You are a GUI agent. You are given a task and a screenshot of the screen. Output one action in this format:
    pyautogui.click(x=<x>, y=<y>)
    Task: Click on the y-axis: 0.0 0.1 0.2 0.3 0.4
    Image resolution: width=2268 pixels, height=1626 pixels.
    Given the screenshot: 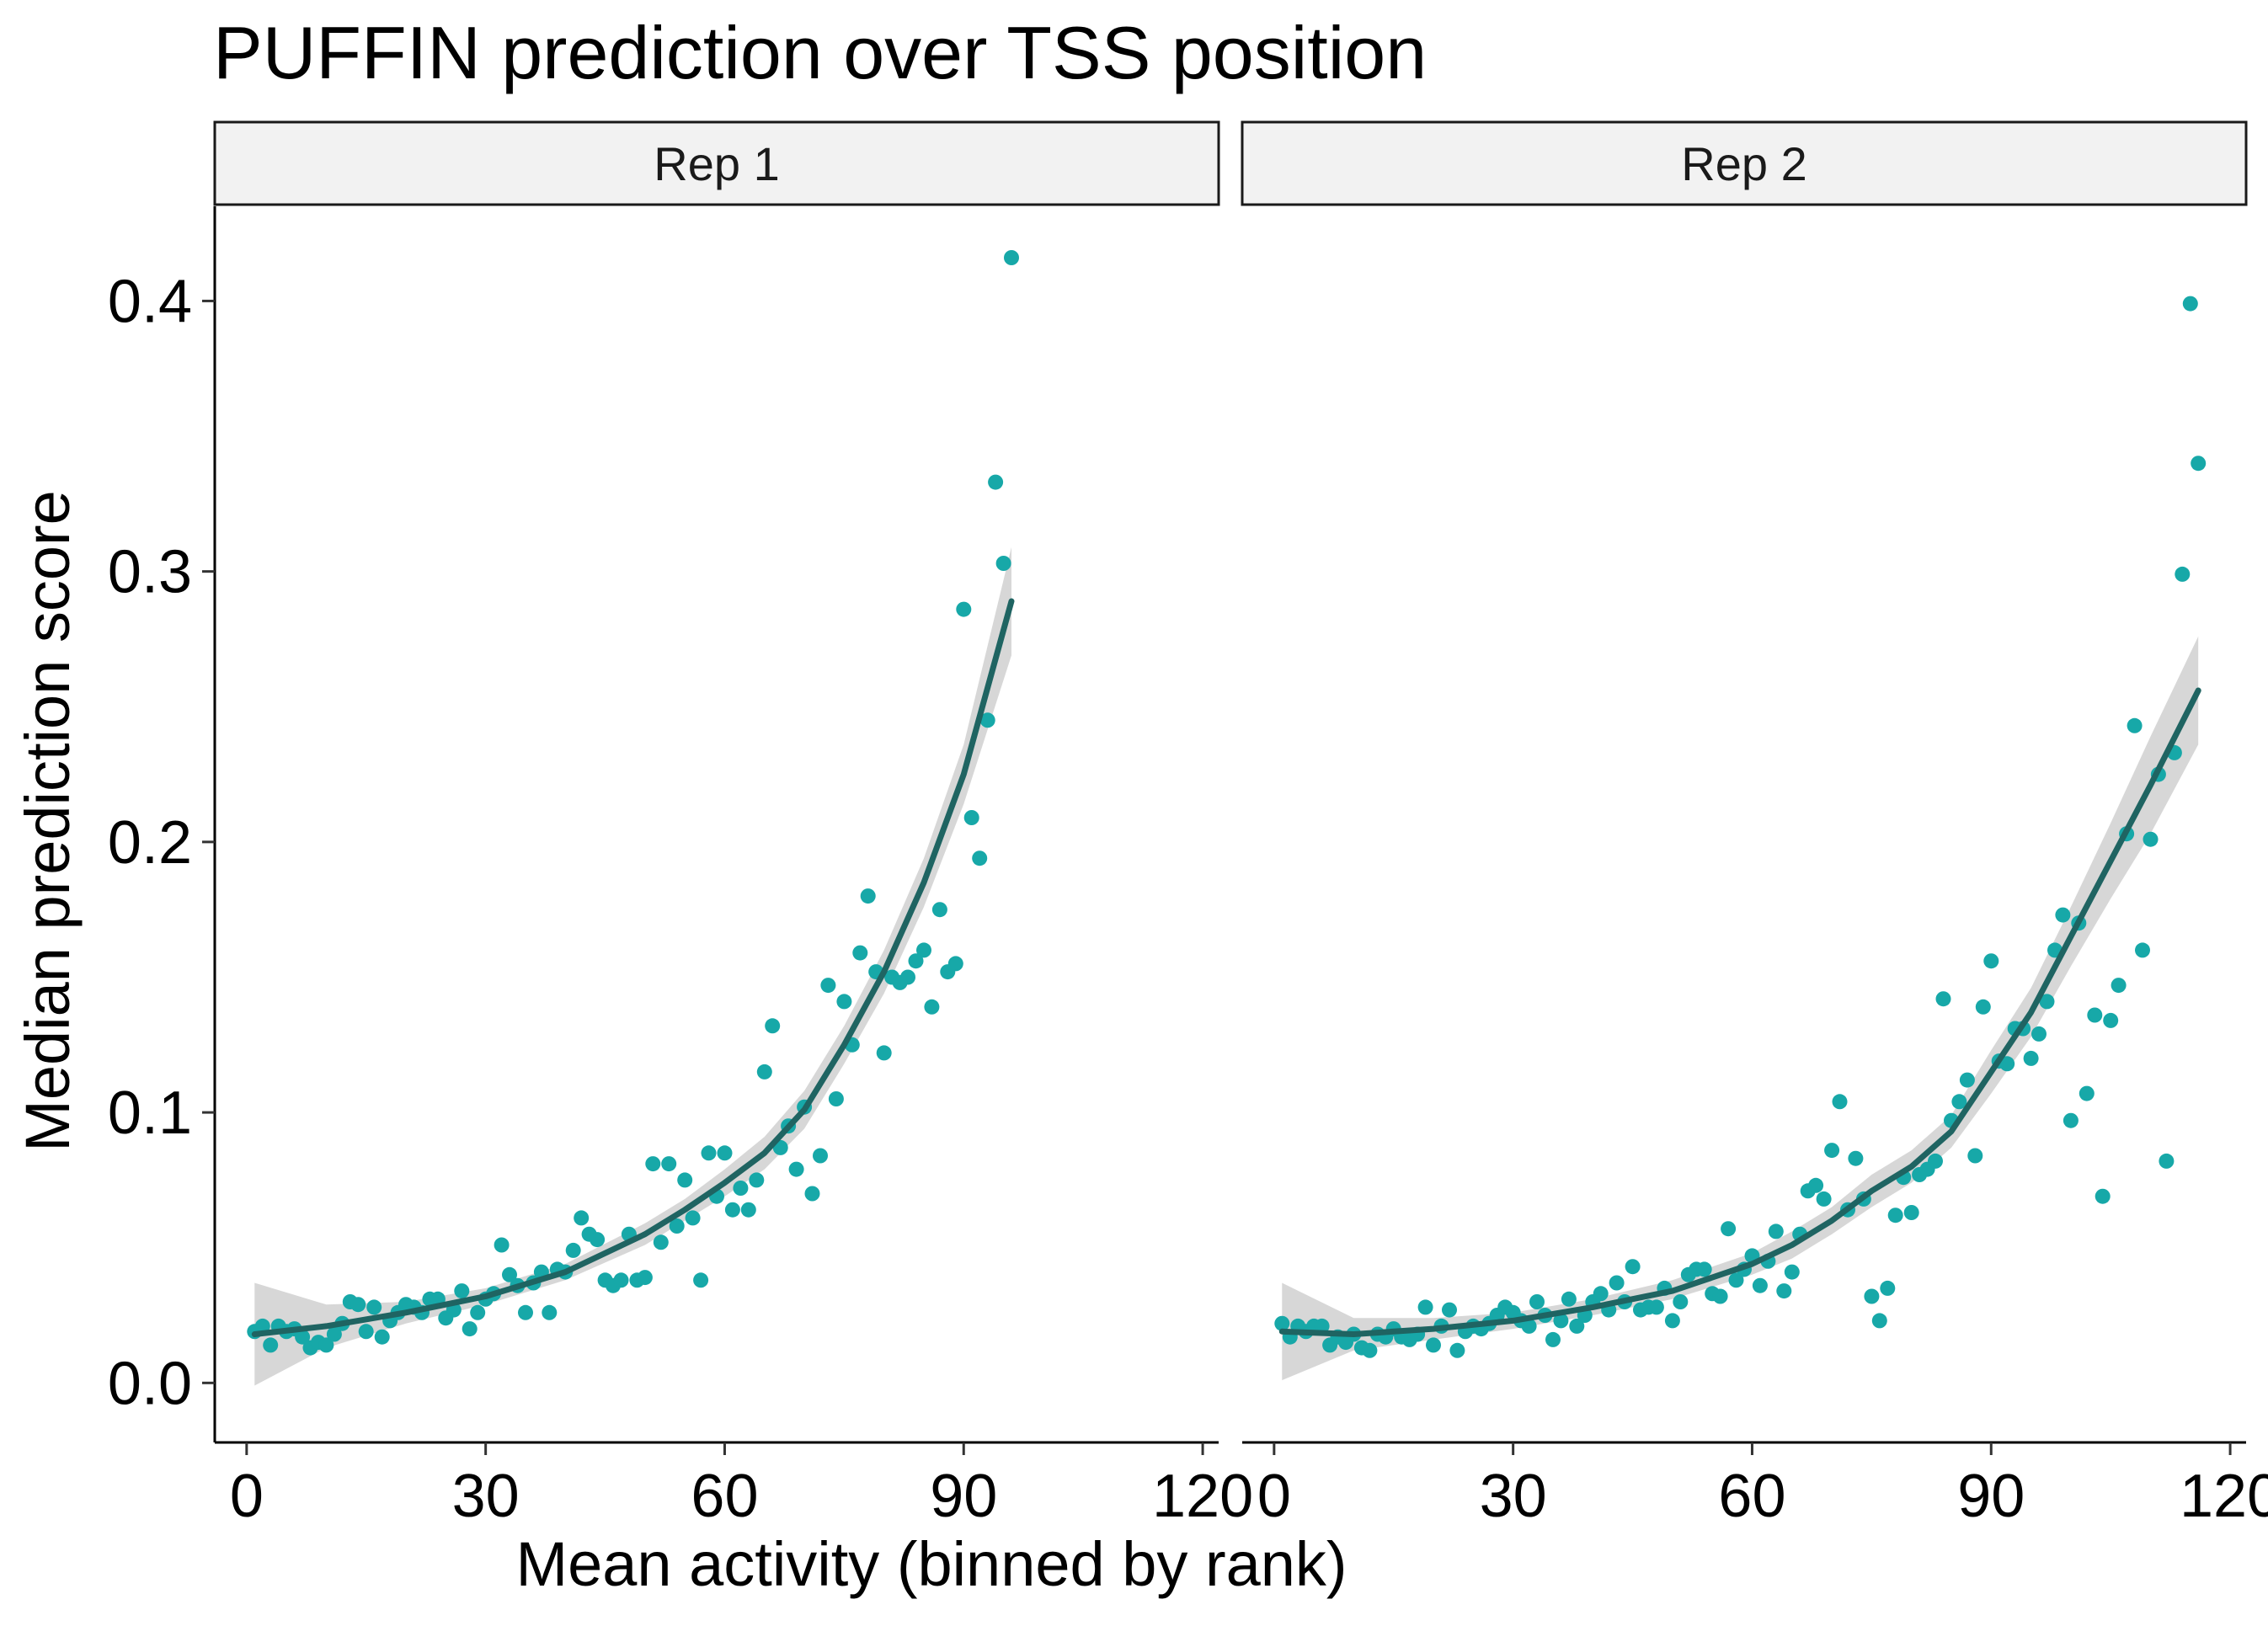 What is the action you would take?
    pyautogui.click(x=162, y=824)
    